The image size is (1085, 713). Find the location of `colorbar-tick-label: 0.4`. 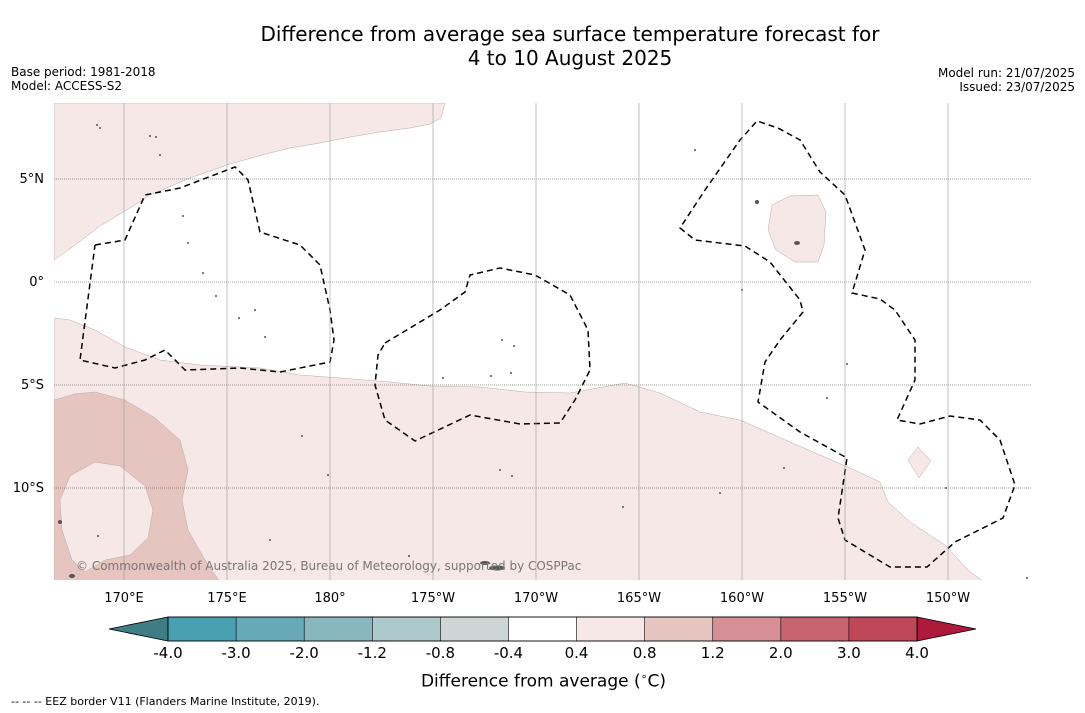

colorbar-tick-label: 0.4 is located at coordinates (577, 653).